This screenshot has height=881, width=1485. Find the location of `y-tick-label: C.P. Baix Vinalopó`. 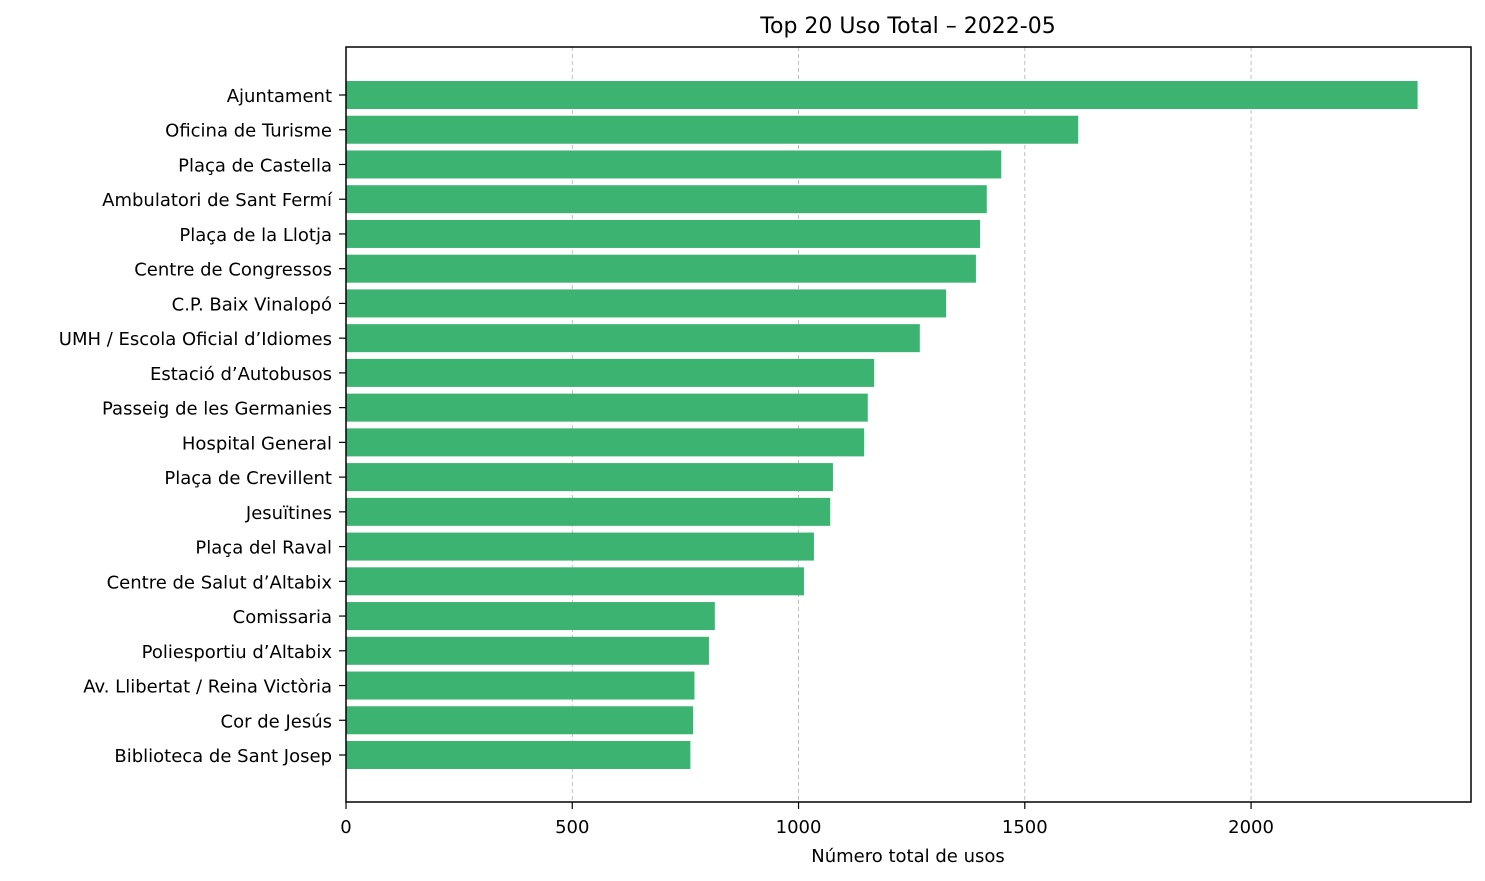

y-tick-label: C.P. Baix Vinalopó is located at coordinates (252, 304).